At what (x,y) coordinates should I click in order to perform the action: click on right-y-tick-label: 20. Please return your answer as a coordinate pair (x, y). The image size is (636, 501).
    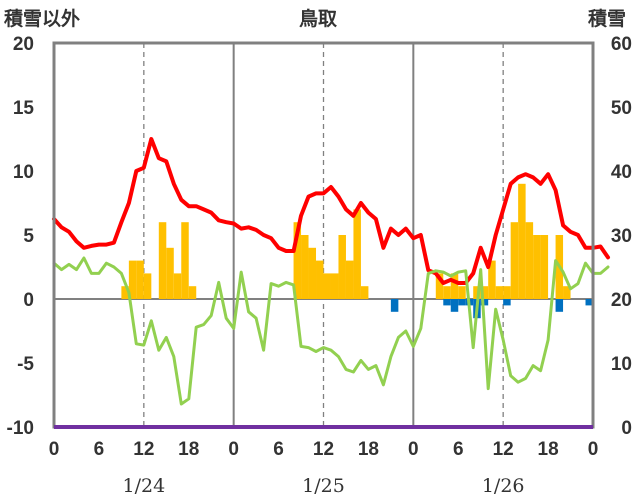
    Looking at the image, I should click on (621, 300).